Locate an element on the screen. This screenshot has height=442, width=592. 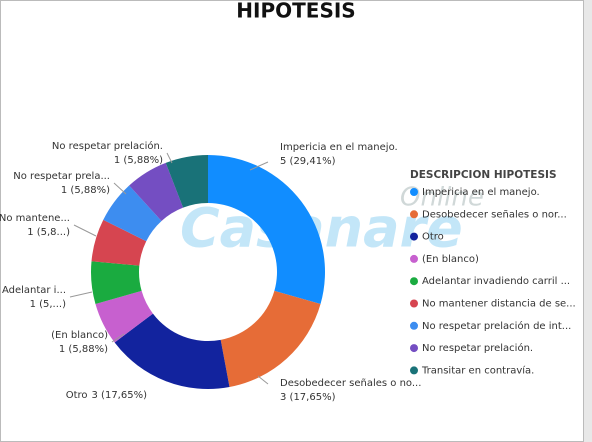
value-label: 5 (29,41%) is located at coordinates (308, 161).